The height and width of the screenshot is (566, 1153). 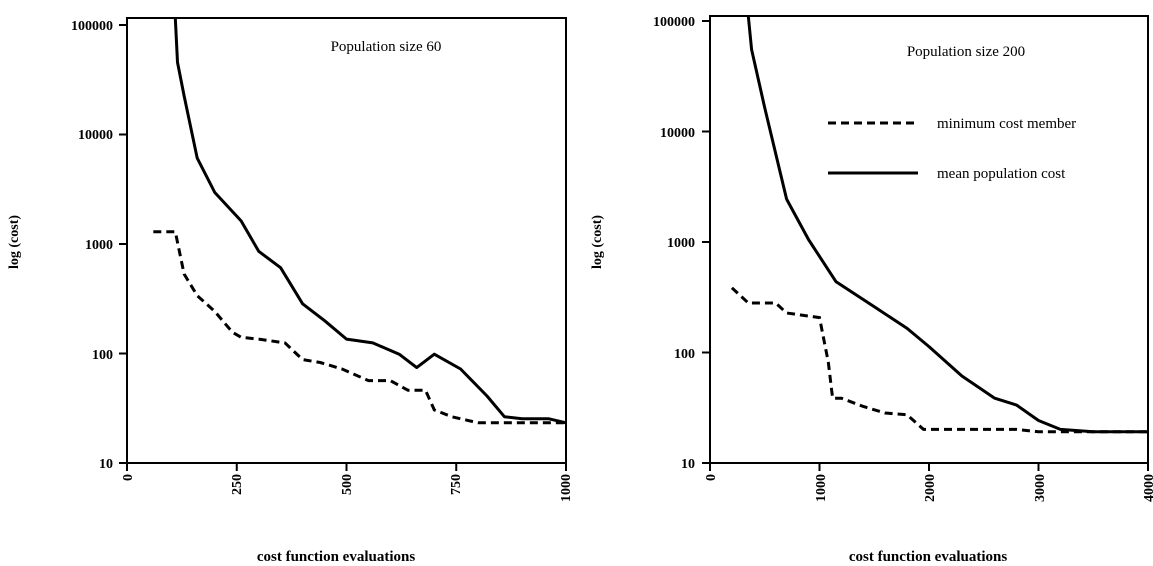 I want to click on x-tick-label: 2000, so click(x=930, y=488).